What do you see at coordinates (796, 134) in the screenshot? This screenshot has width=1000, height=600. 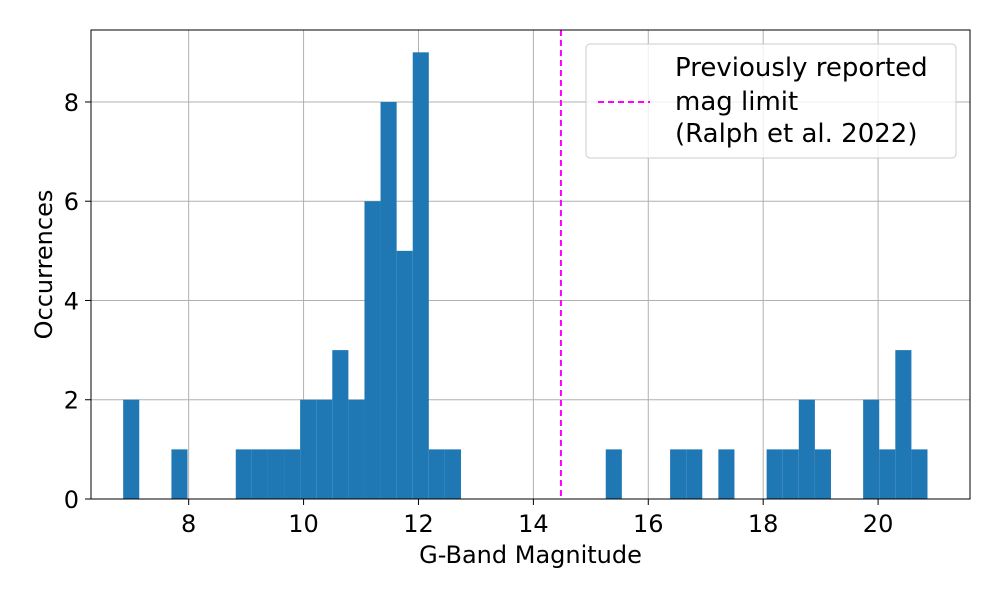 I see `legend-label-line-3: (Ralph et al. 2022)` at bounding box center [796, 134].